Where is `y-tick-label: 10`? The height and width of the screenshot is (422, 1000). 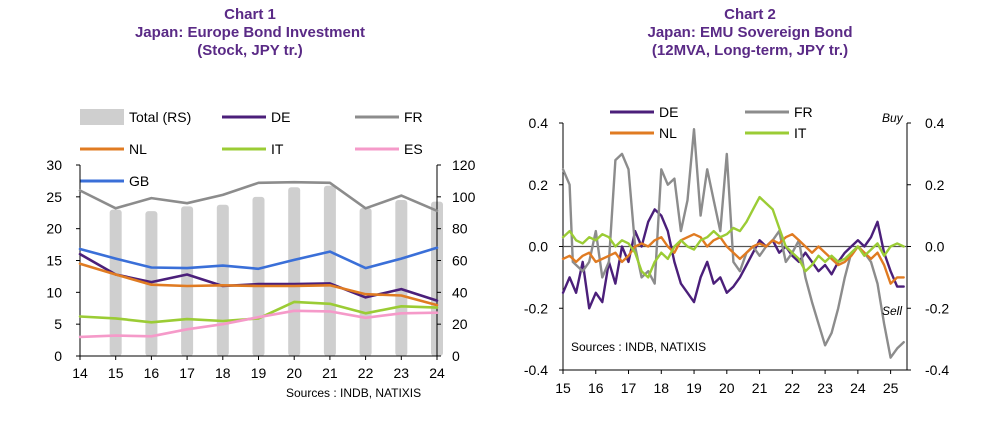
y-tick-label: 10 is located at coordinates (54, 292).